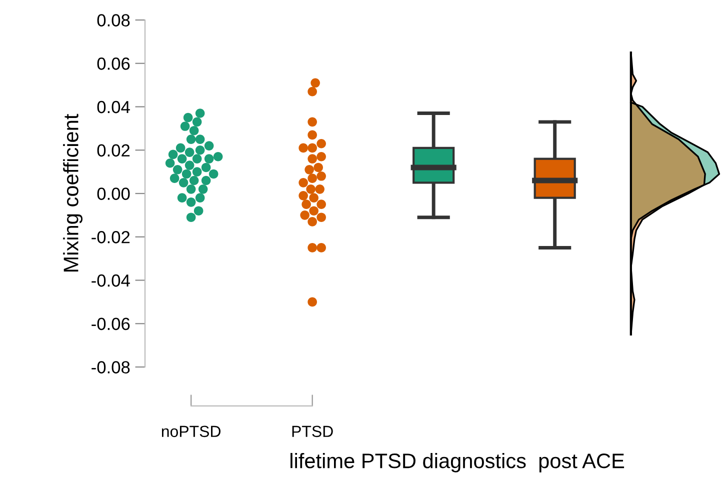 The image size is (722, 487). Describe the element at coordinates (111, 324) in the screenshot. I see `y-tick-label: -0.06` at that location.